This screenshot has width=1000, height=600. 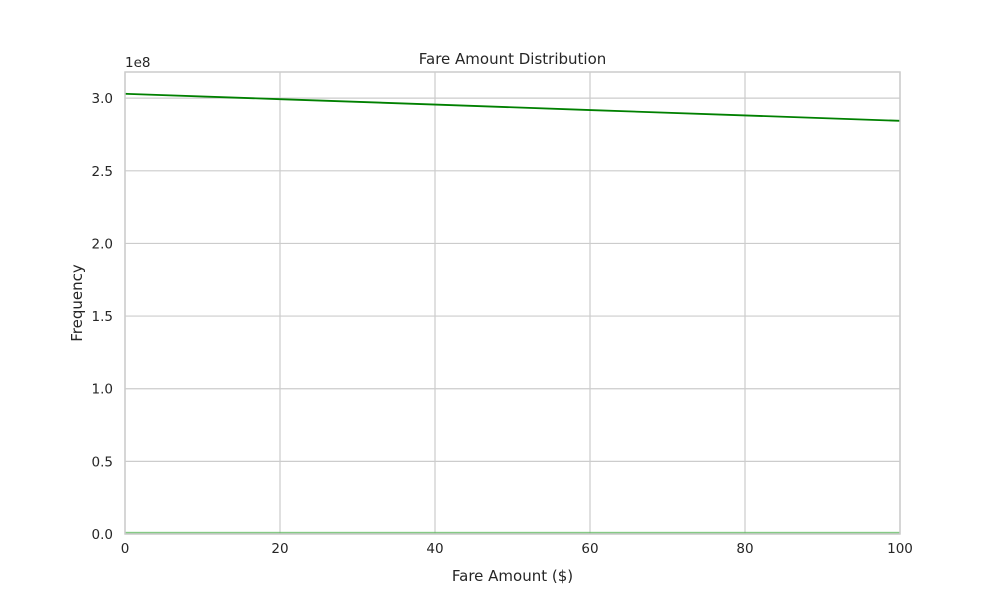 What do you see at coordinates (77, 303) in the screenshot?
I see `y-axis-label: Frequency` at bounding box center [77, 303].